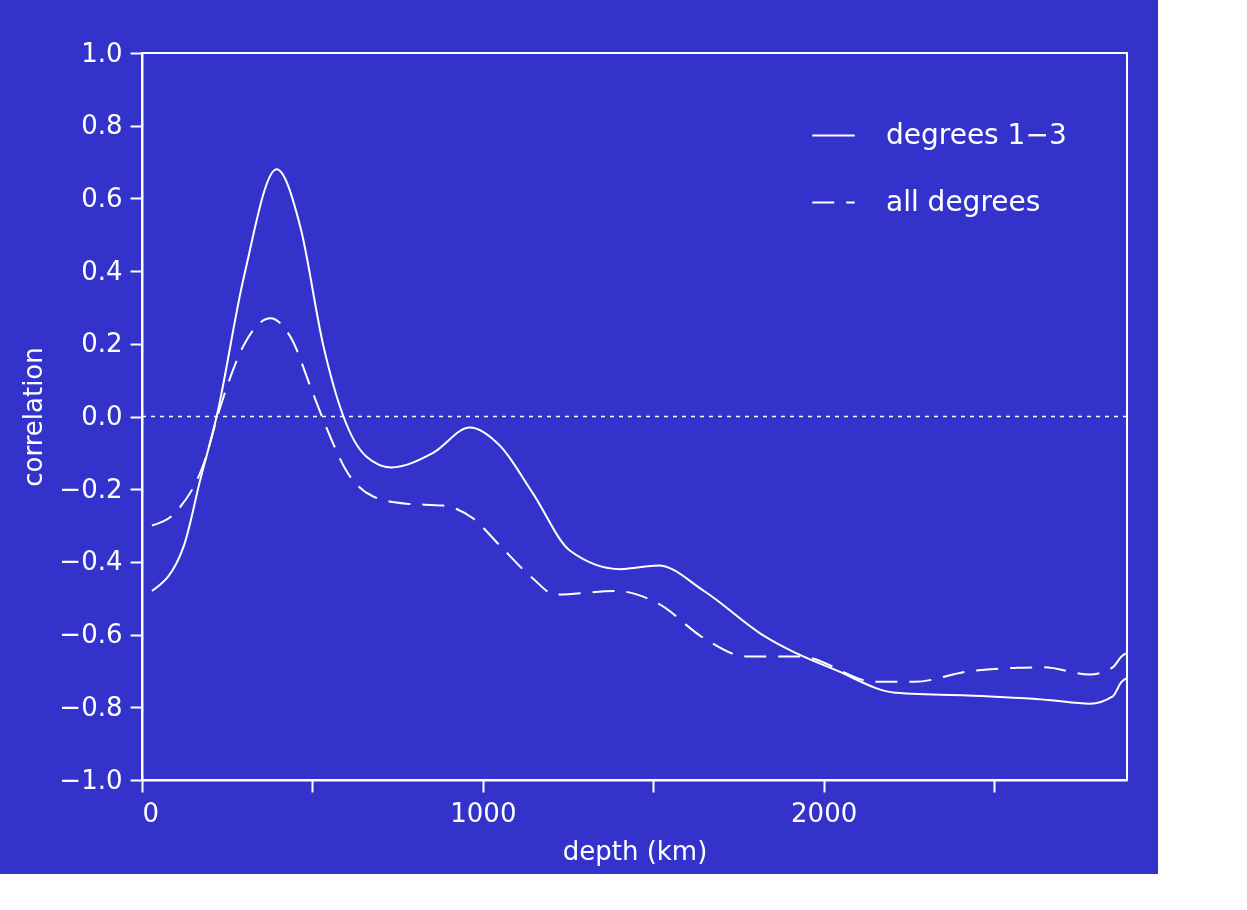 The width and height of the screenshot is (1247, 910). What do you see at coordinates (91, 634) in the screenshot?
I see `y-tick-label: −0.6` at bounding box center [91, 634].